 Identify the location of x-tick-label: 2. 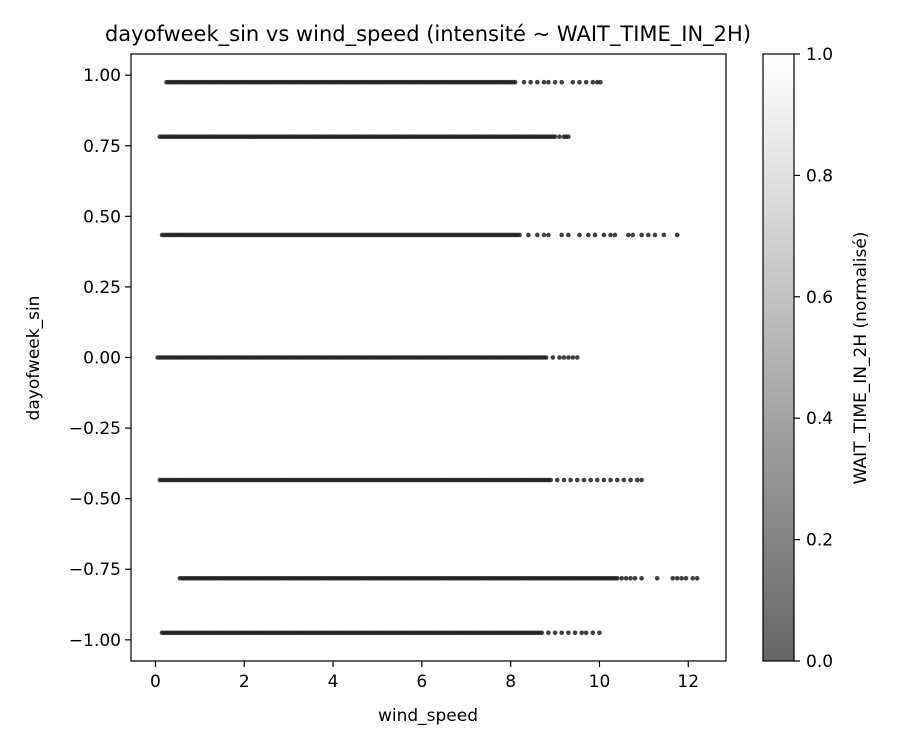
(244, 682).